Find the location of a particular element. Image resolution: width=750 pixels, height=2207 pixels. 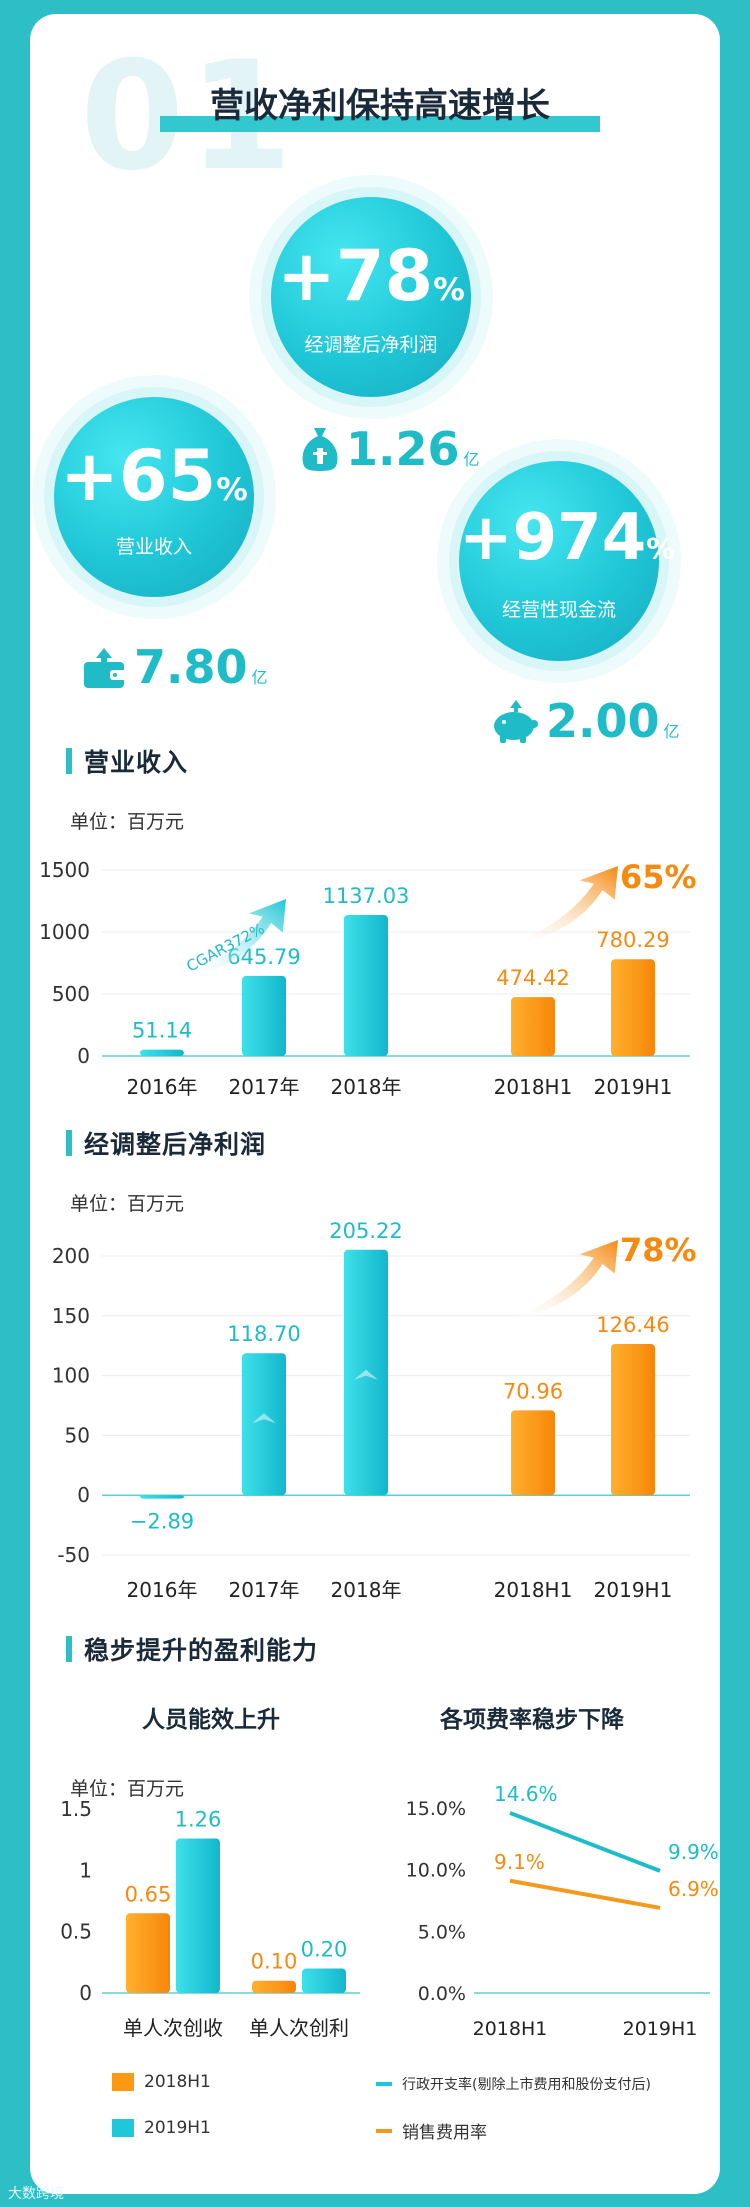

data-label: 474.42 is located at coordinates (532, 978).